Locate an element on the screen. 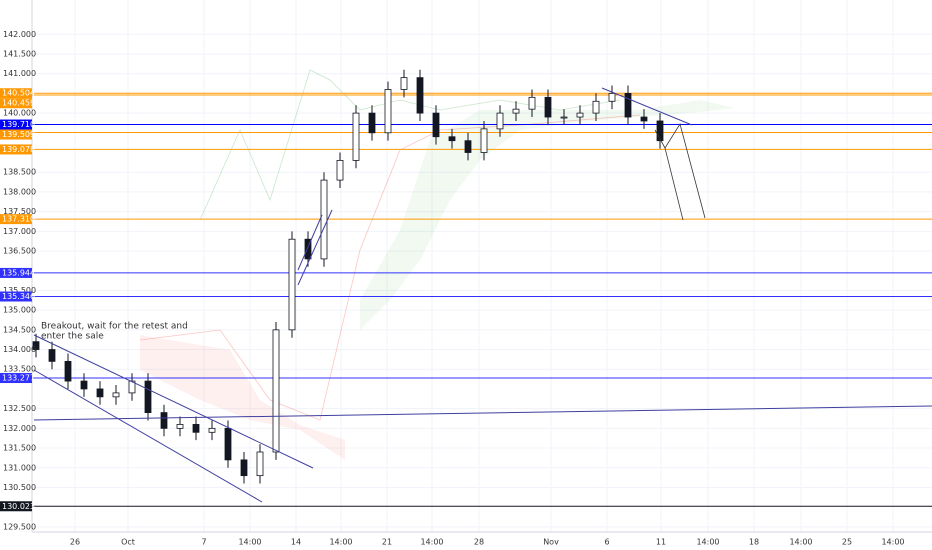  level-label: 140.459 is located at coordinates (18, 103).